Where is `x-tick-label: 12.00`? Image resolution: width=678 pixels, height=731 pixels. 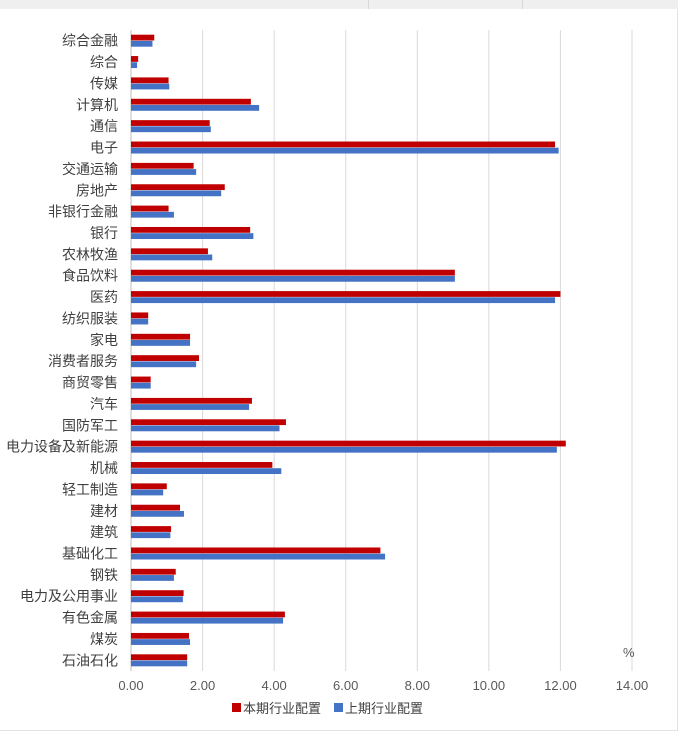 x-tick-label: 12.00 is located at coordinates (560, 685).